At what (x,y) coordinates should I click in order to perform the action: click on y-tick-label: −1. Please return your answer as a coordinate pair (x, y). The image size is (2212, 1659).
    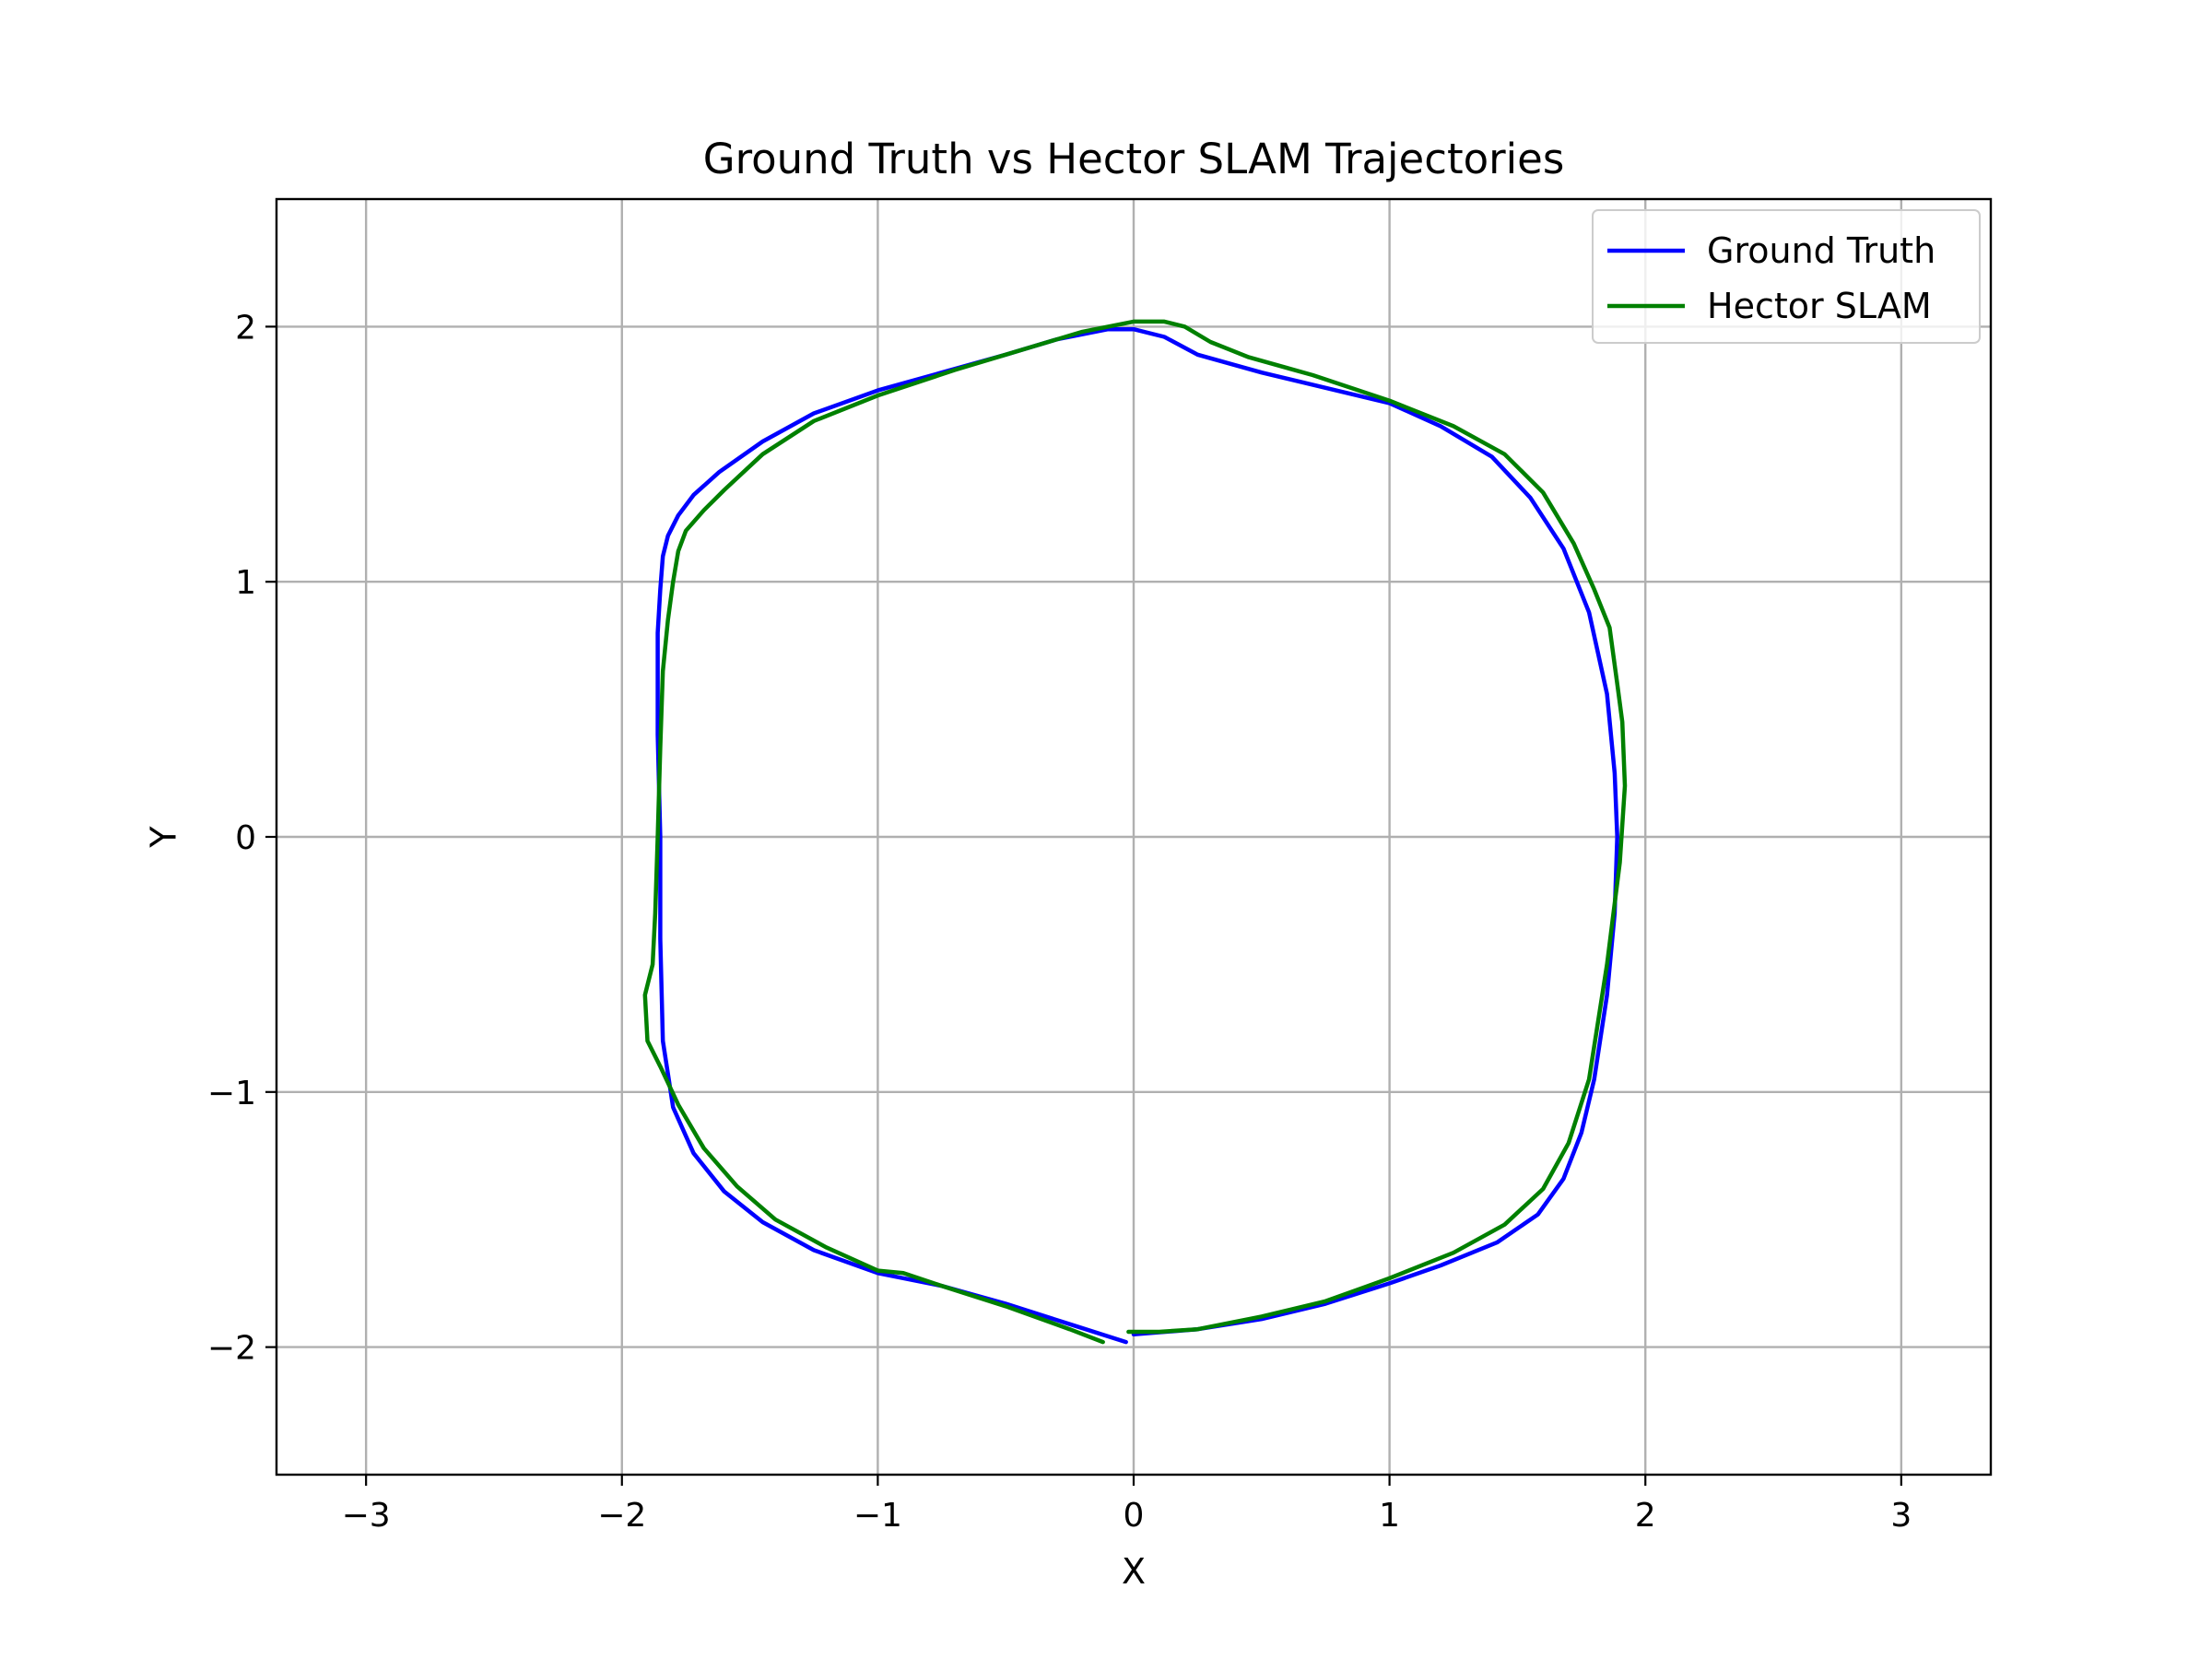
    Looking at the image, I should click on (231, 1093).